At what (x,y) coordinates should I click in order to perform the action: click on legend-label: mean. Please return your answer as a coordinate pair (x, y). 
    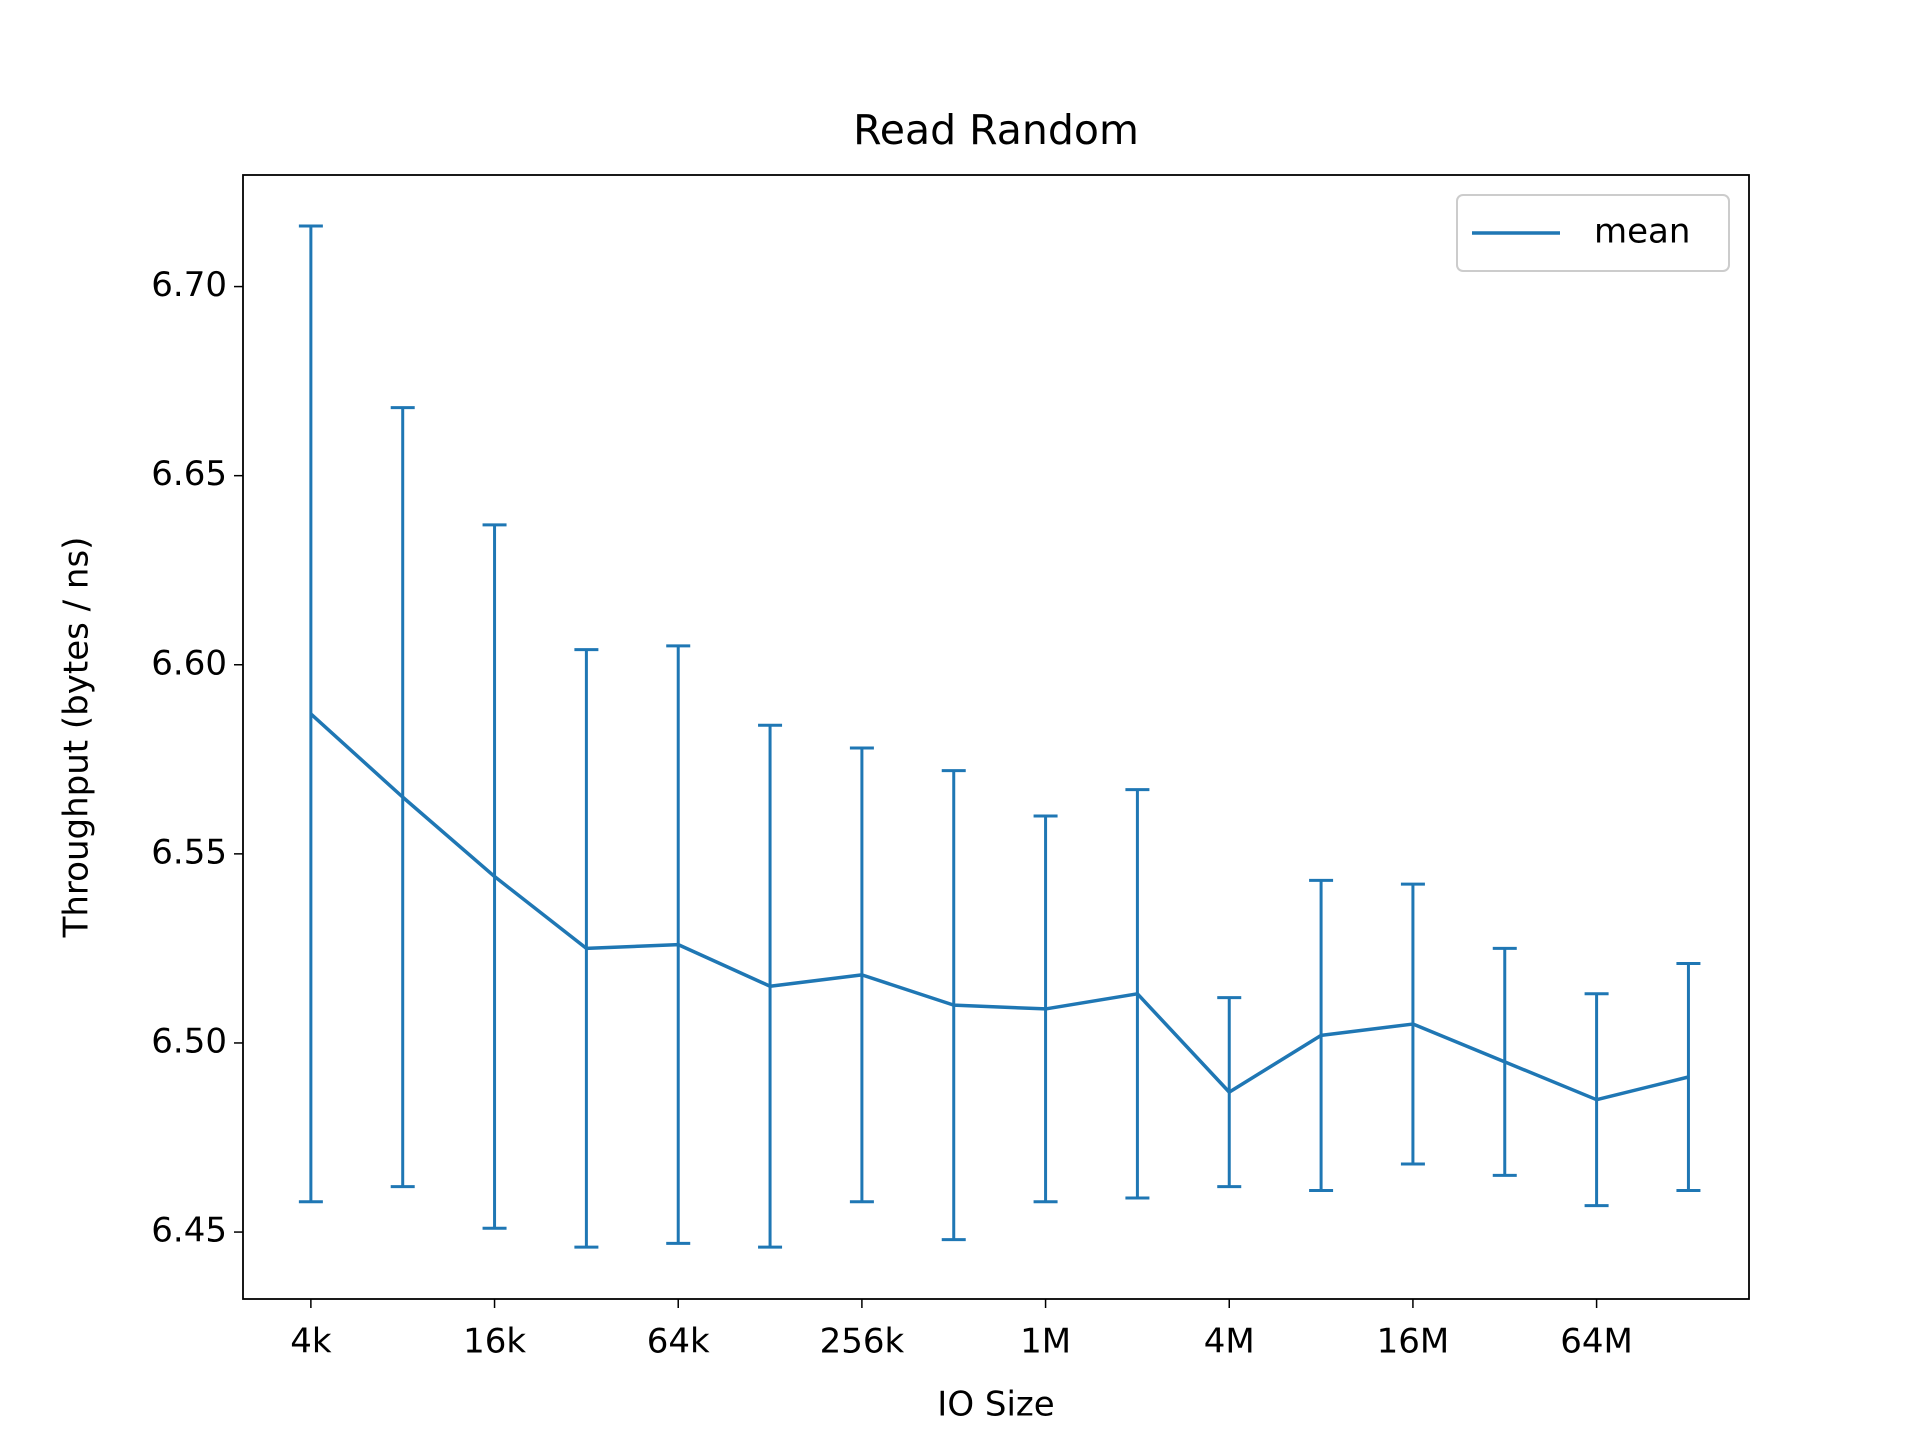
    Looking at the image, I should click on (1642, 232).